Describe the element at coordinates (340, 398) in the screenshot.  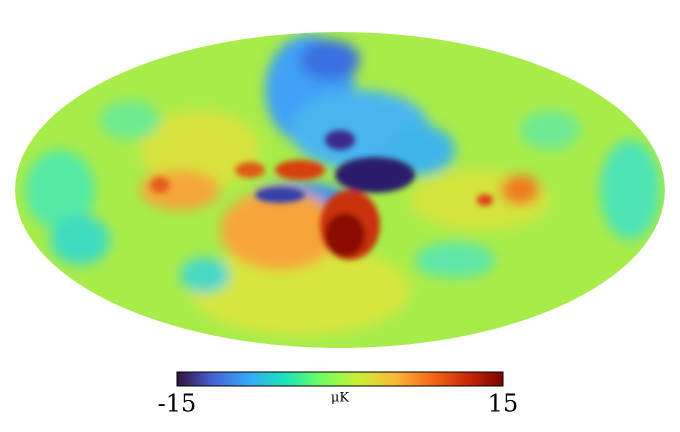
I see `colorbar-unit: μK` at that location.